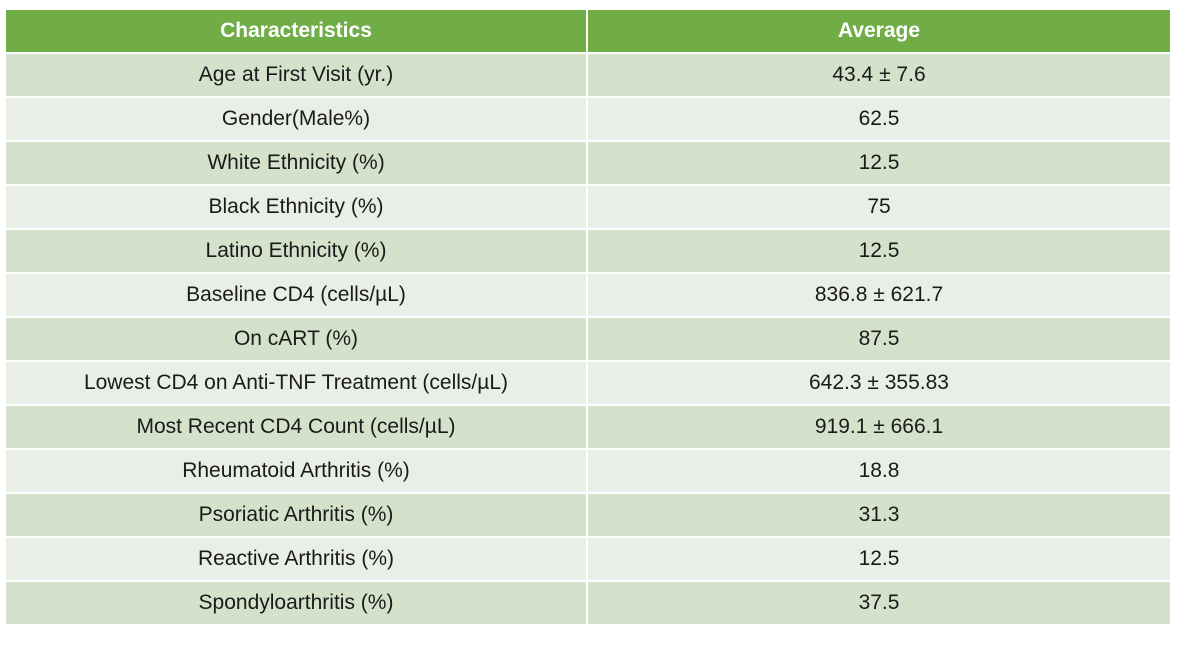 This screenshot has width=1200, height=670. I want to click on characteristic-cell: Most Recent CD4 Count (cells/µL), so click(296, 427).